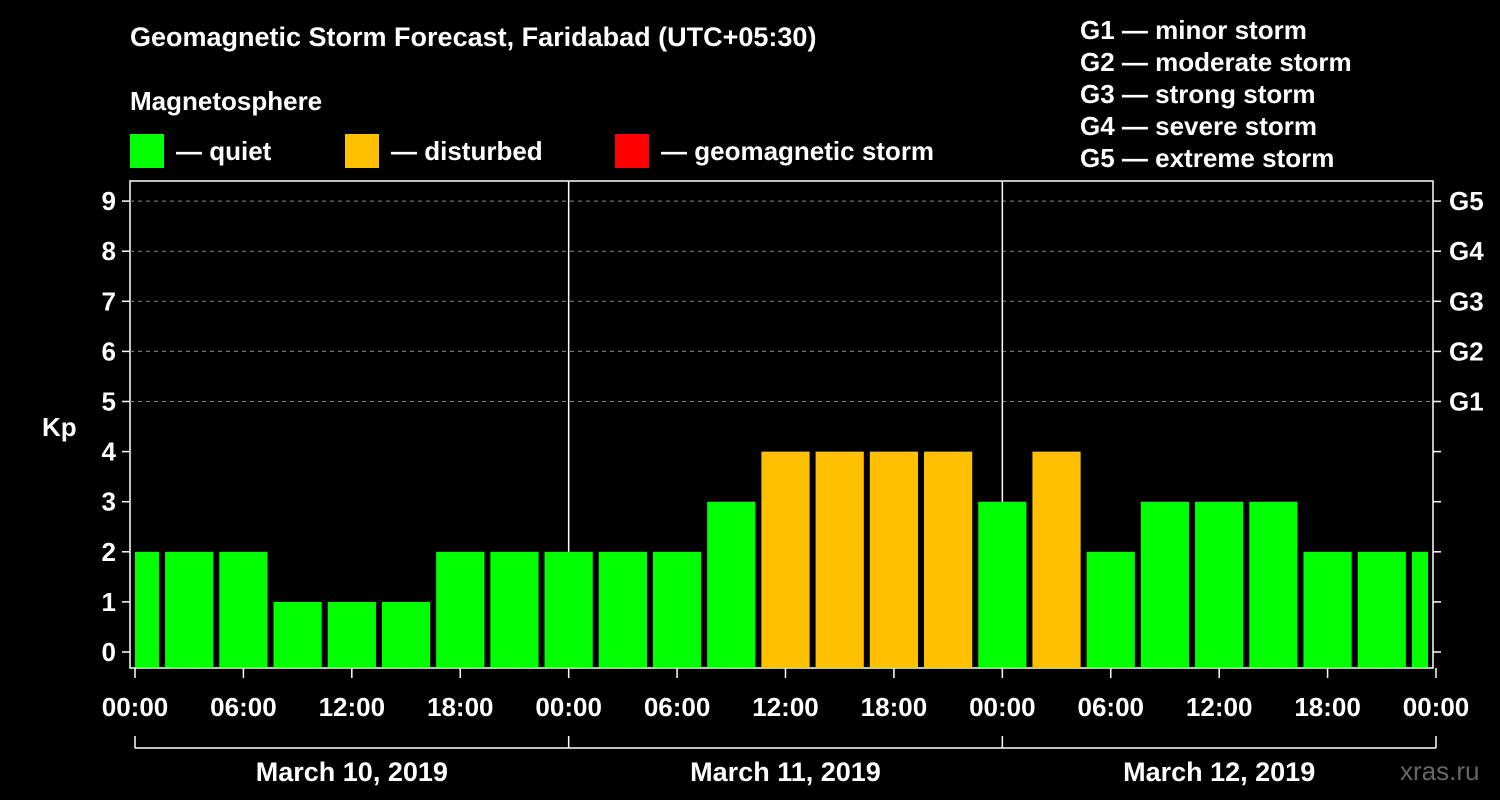  Describe the element at coordinates (1466, 301) in the screenshot. I see `g-scale-label-g3: G3` at that location.